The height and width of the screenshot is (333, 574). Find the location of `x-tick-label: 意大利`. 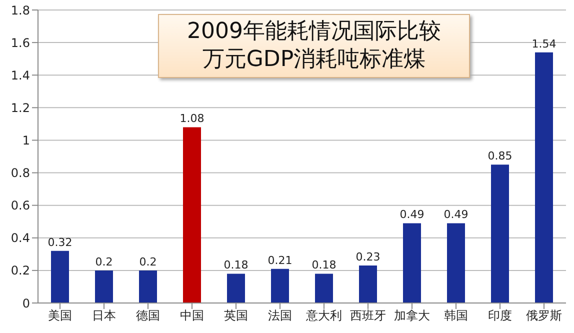

x-tick-label: 意大利 is located at coordinates (323, 315).